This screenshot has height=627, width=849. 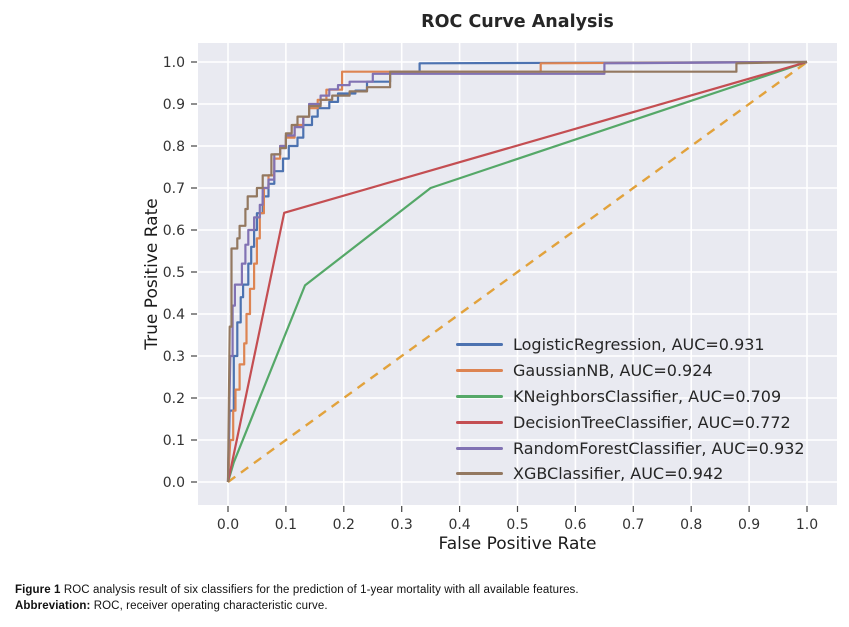 What do you see at coordinates (639, 345) in the screenshot?
I see `legend-label-LogisticRegression: LogisticRegression, AUC=0.931` at bounding box center [639, 345].